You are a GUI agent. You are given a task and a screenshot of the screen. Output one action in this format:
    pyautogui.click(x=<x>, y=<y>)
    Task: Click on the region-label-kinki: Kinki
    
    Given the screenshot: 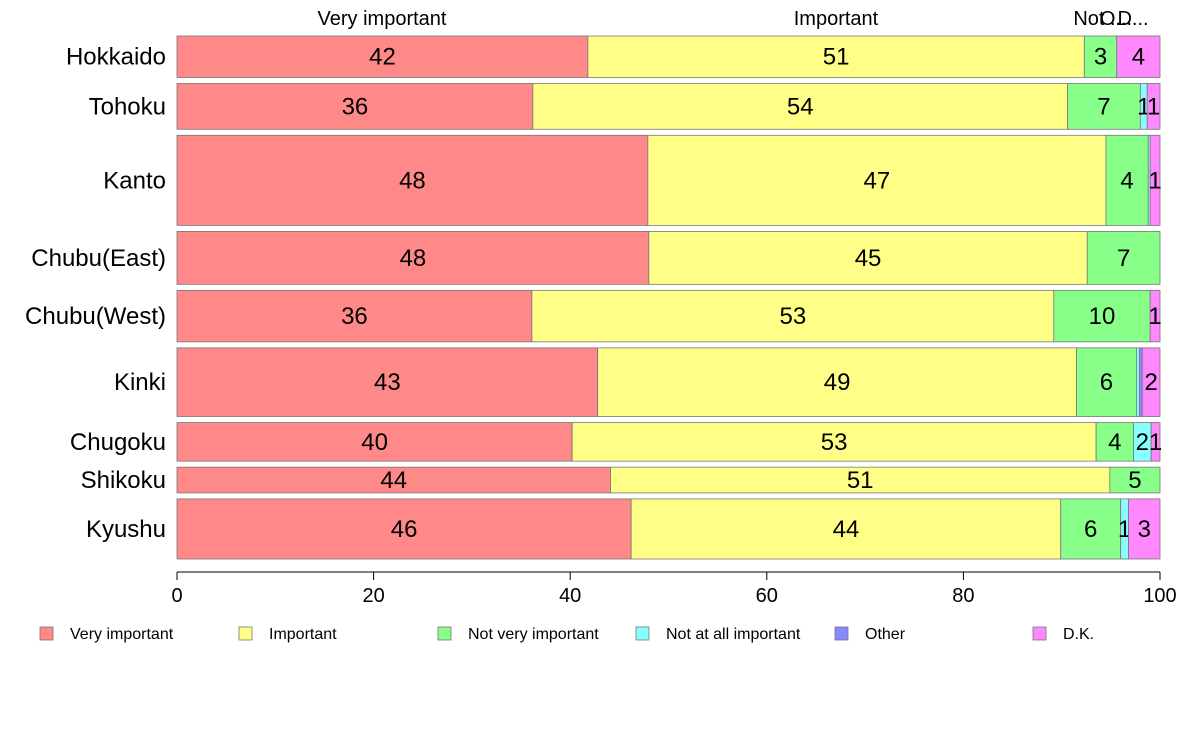 What is the action you would take?
    pyautogui.click(x=140, y=382)
    